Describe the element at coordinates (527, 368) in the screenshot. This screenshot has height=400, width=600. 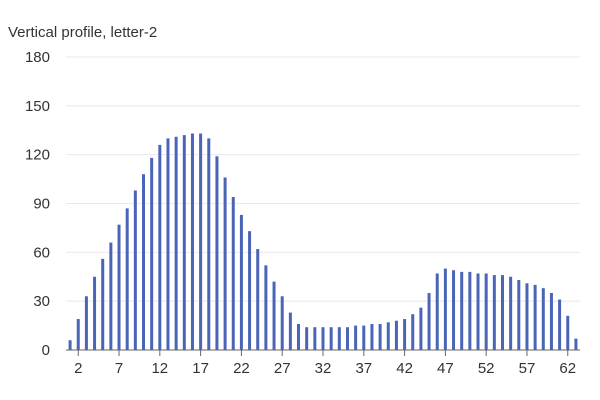
I see `x-tick-label: 57` at that location.